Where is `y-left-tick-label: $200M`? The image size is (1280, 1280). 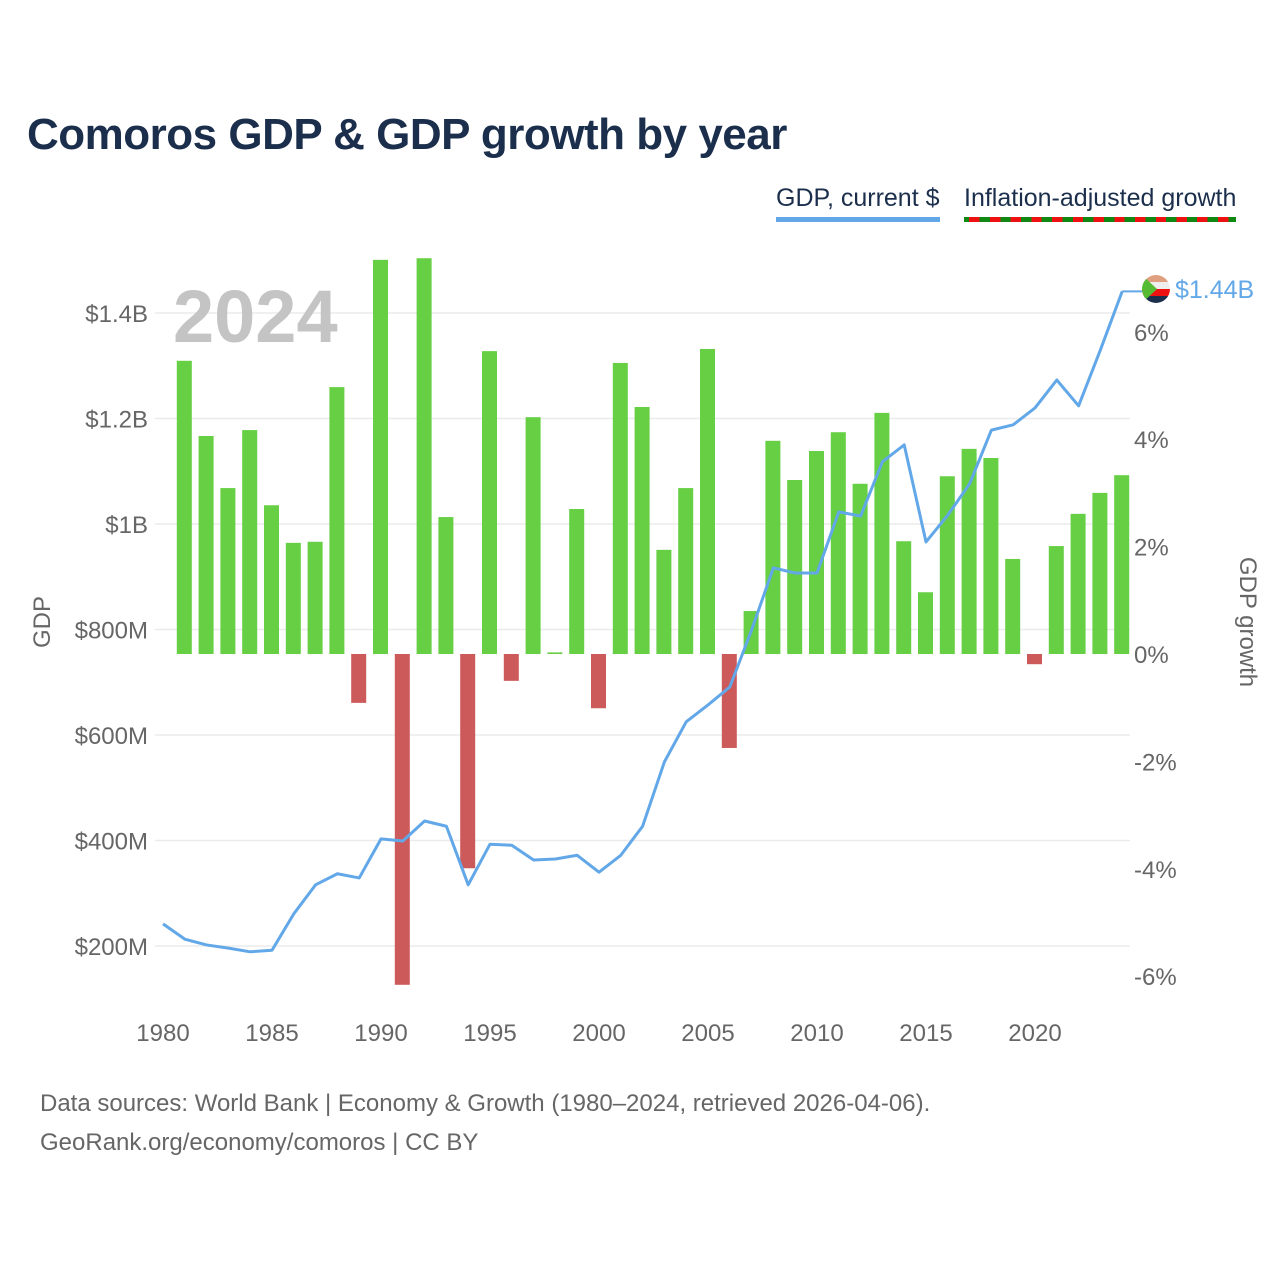
y-left-tick-label: $200M is located at coordinates (111, 947).